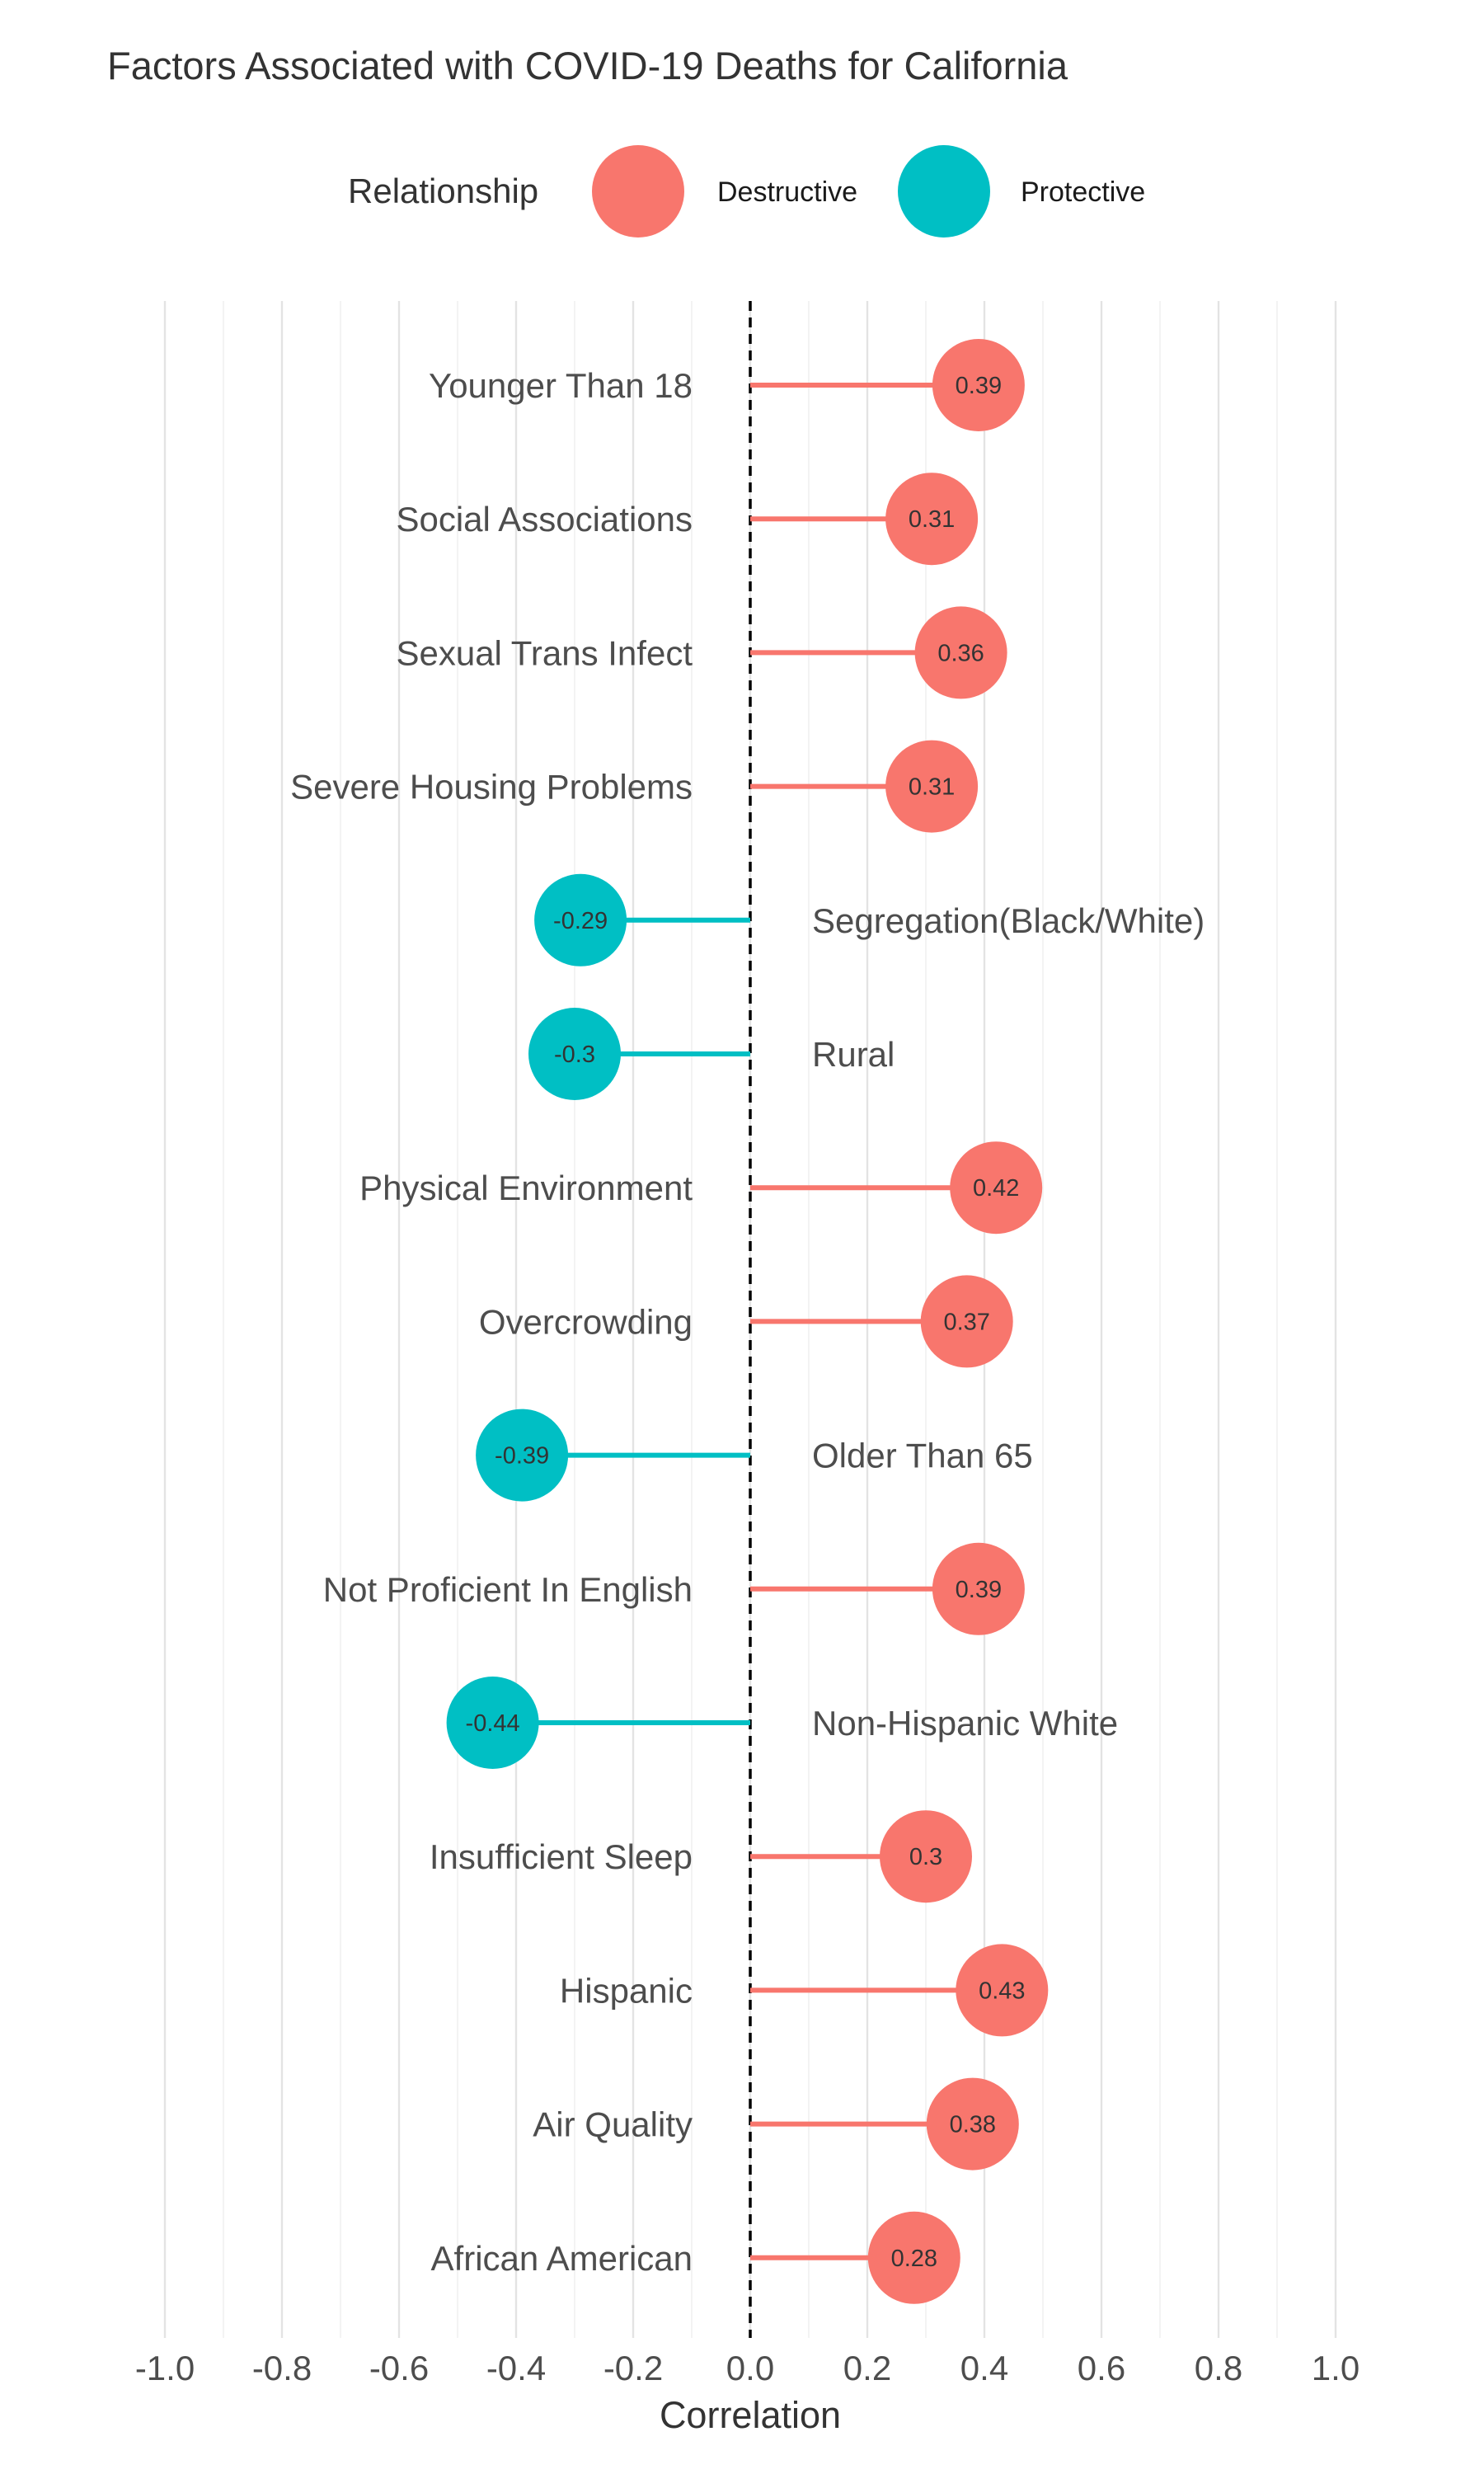  What do you see at coordinates (443, 191) in the screenshot?
I see `legend-title: Relationship` at bounding box center [443, 191].